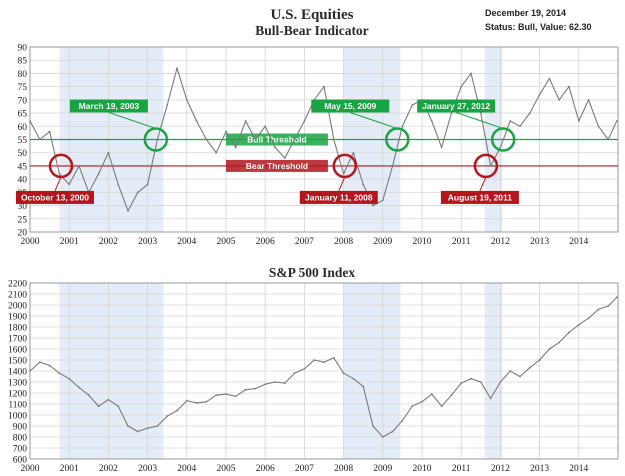  Describe the element at coordinates (23, 128) in the screenshot. I see `y-tick-label: 60` at that location.